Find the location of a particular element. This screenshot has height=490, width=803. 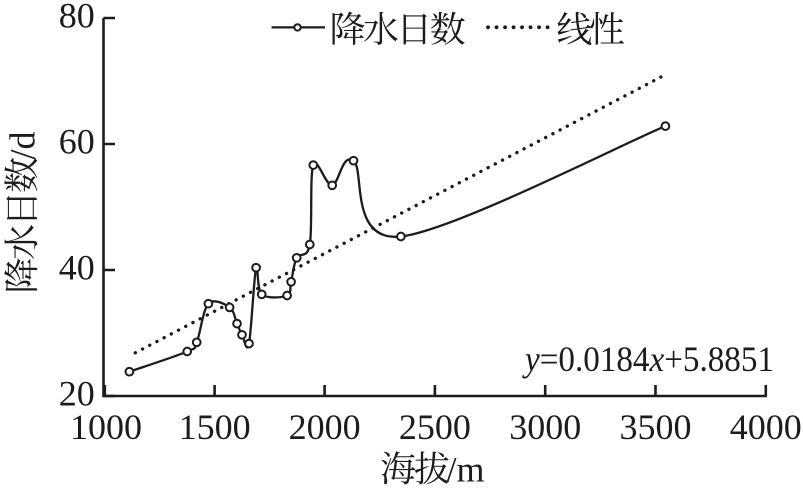

svg-text: /m is located at coordinates (466, 470).